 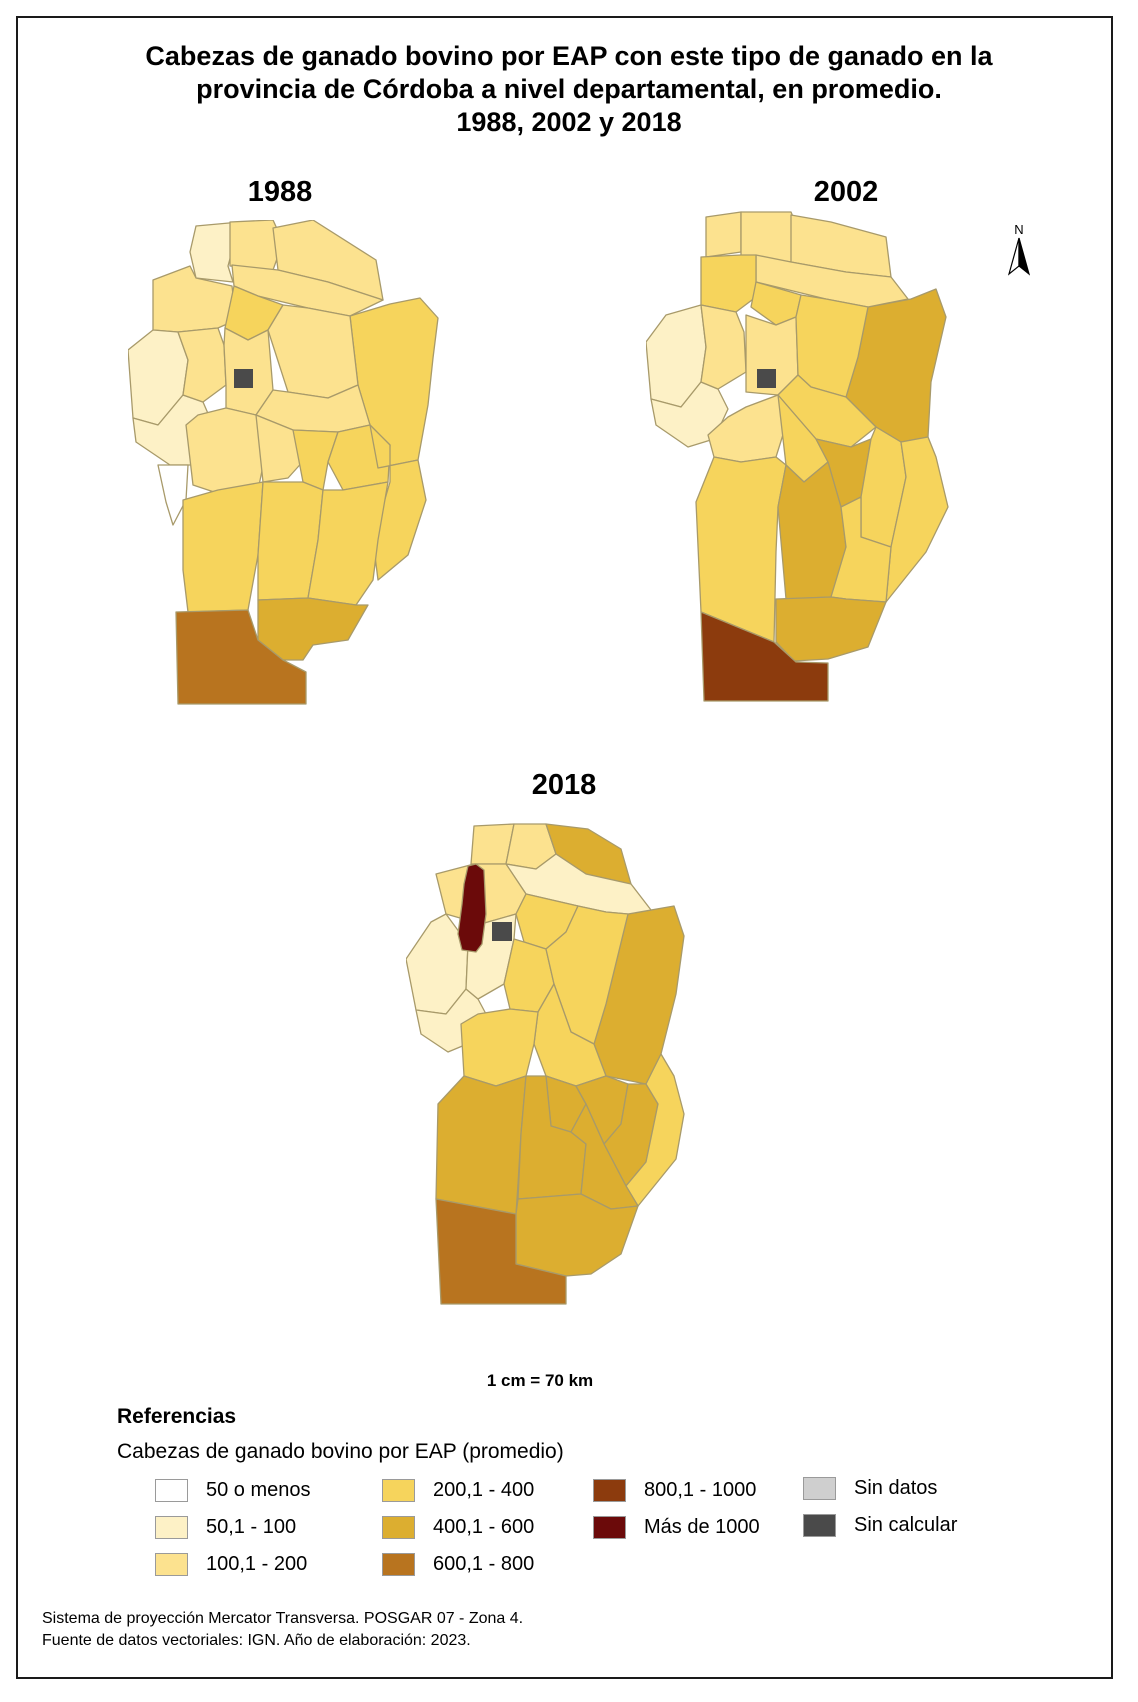 I want to click on legend-item: 50,1 - 100, so click(x=225, y=1527).